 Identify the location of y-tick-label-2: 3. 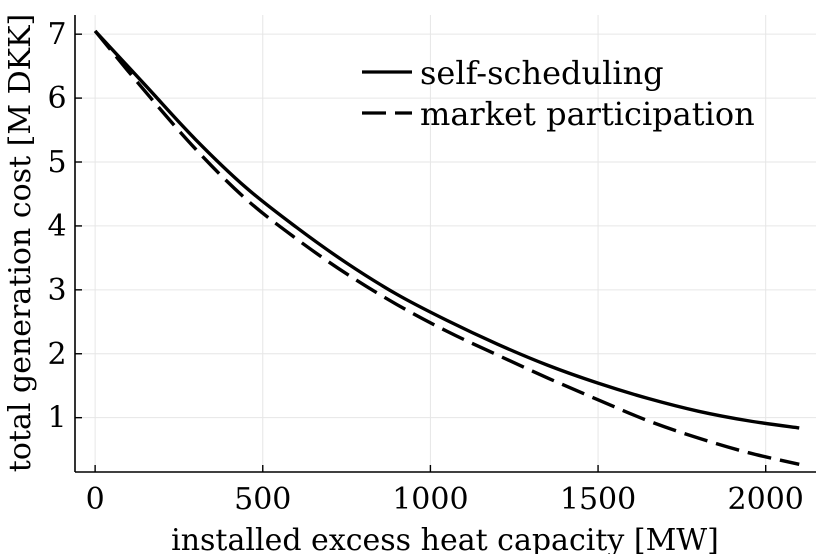
(56, 290).